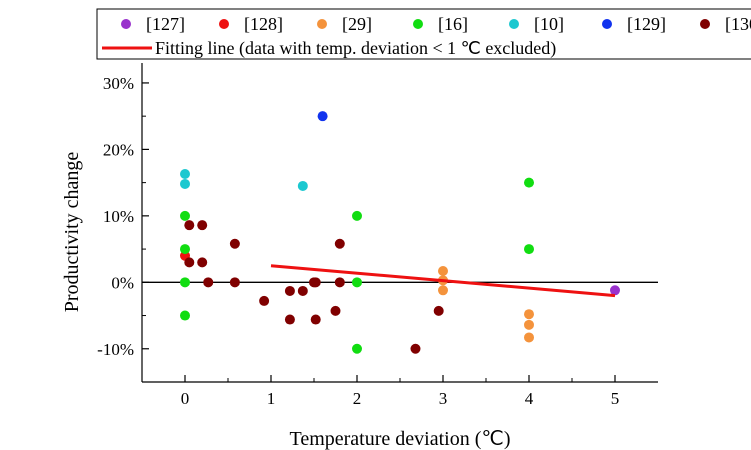 The image size is (751, 450). What do you see at coordinates (357, 24) in the screenshot?
I see `legend-label: [29]` at bounding box center [357, 24].